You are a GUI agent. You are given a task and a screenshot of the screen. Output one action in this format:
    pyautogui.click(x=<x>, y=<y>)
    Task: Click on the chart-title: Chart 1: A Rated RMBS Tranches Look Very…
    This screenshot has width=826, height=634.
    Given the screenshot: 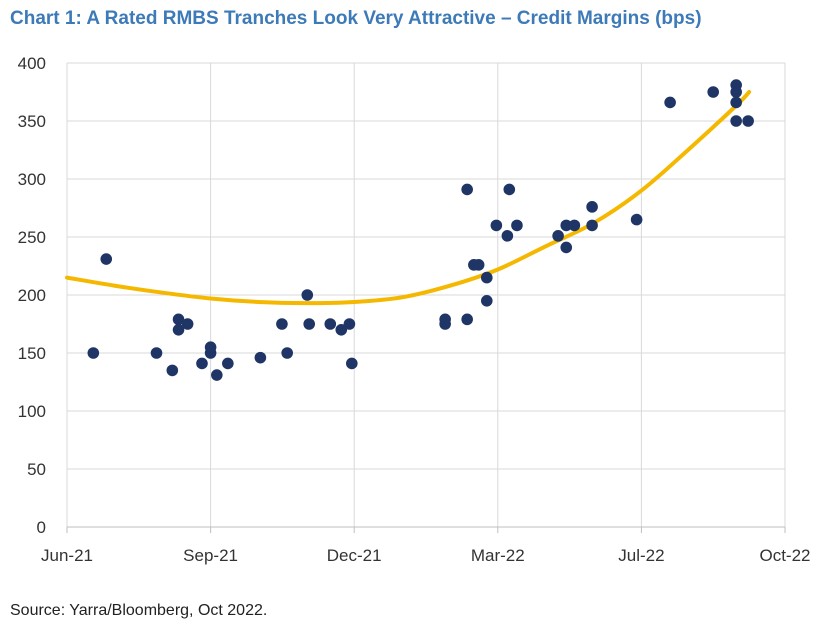 What is the action you would take?
    pyautogui.click(x=356, y=18)
    